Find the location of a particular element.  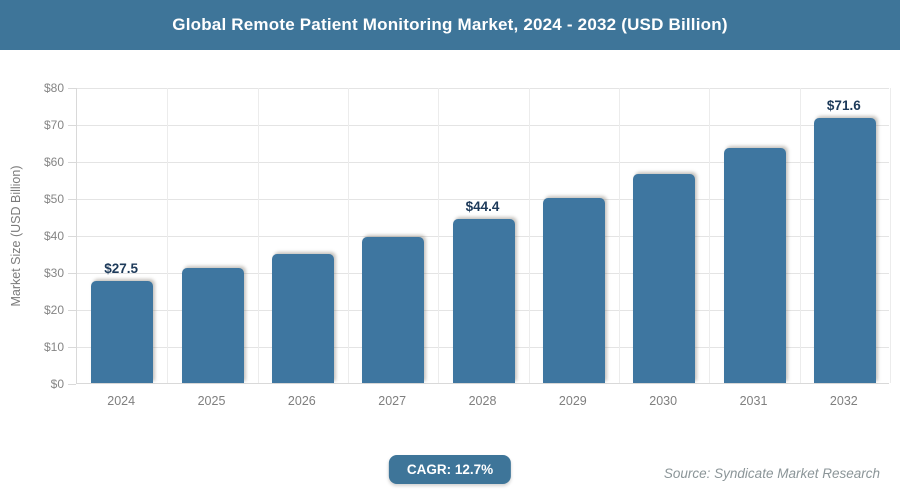

x-tick-label: 2028 is located at coordinates (482, 401).